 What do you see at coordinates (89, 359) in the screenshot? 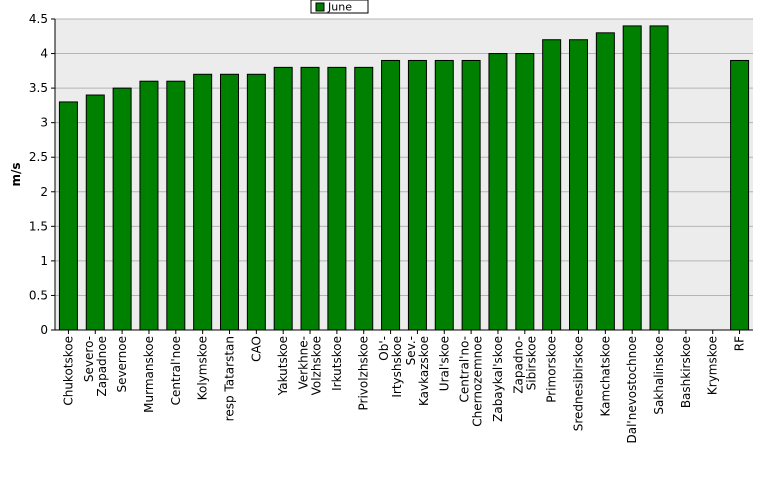
I see `category-label: Severo-` at bounding box center [89, 359].